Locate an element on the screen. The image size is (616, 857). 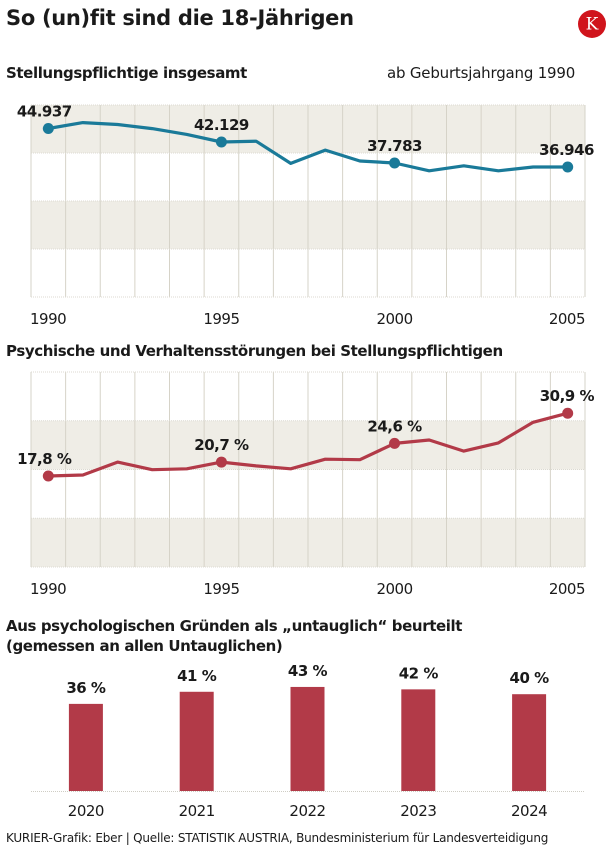
category-label: 2022 is located at coordinates (307, 811).